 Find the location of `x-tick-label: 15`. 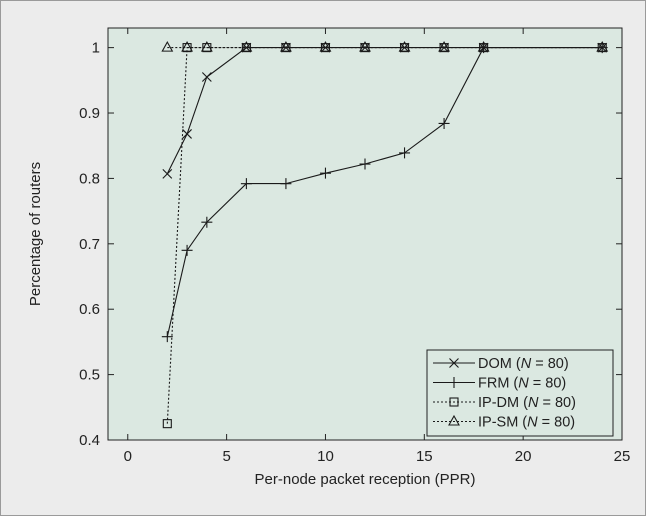

x-tick-label: 15 is located at coordinates (424, 456).